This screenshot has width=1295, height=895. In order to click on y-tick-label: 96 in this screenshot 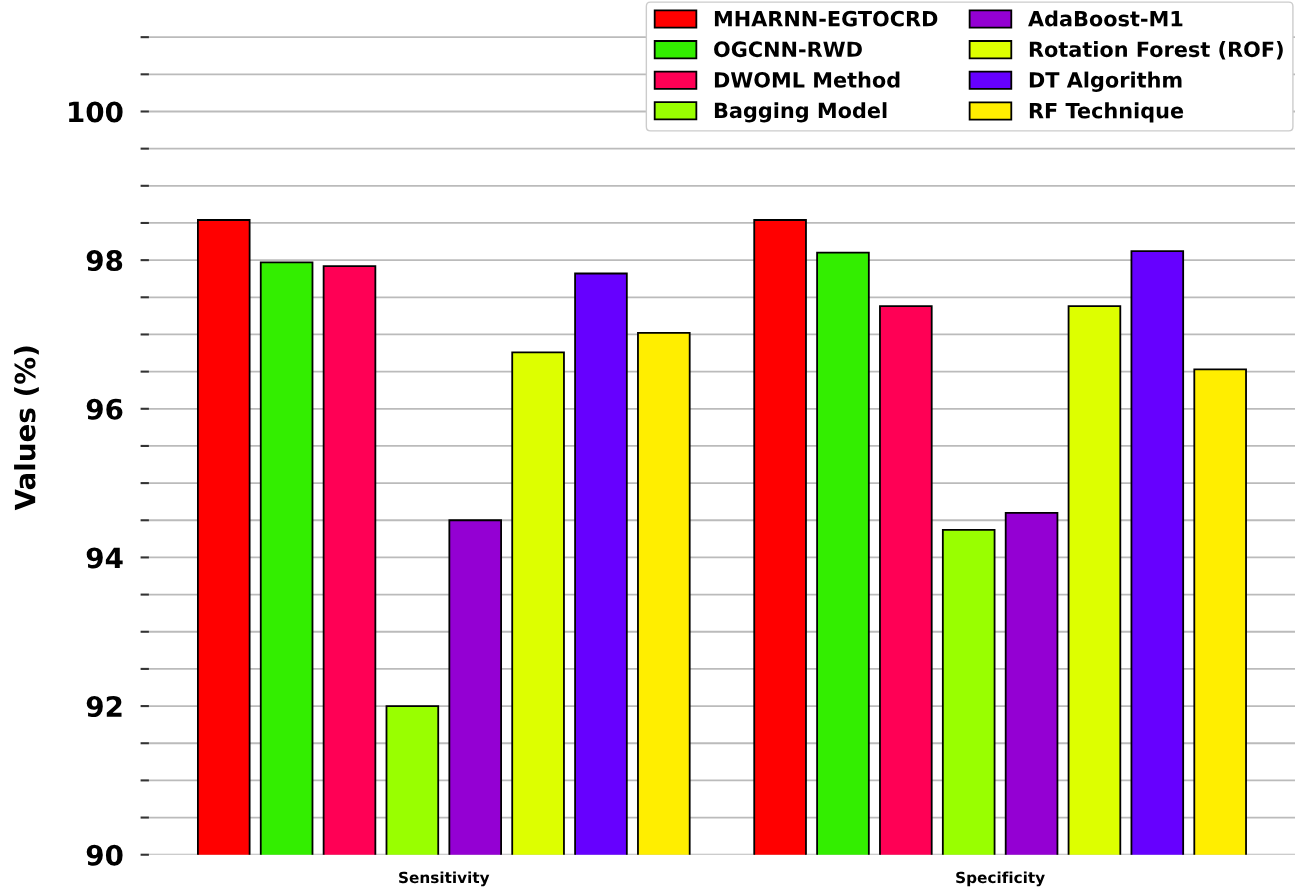, I will do `click(104, 409)`.